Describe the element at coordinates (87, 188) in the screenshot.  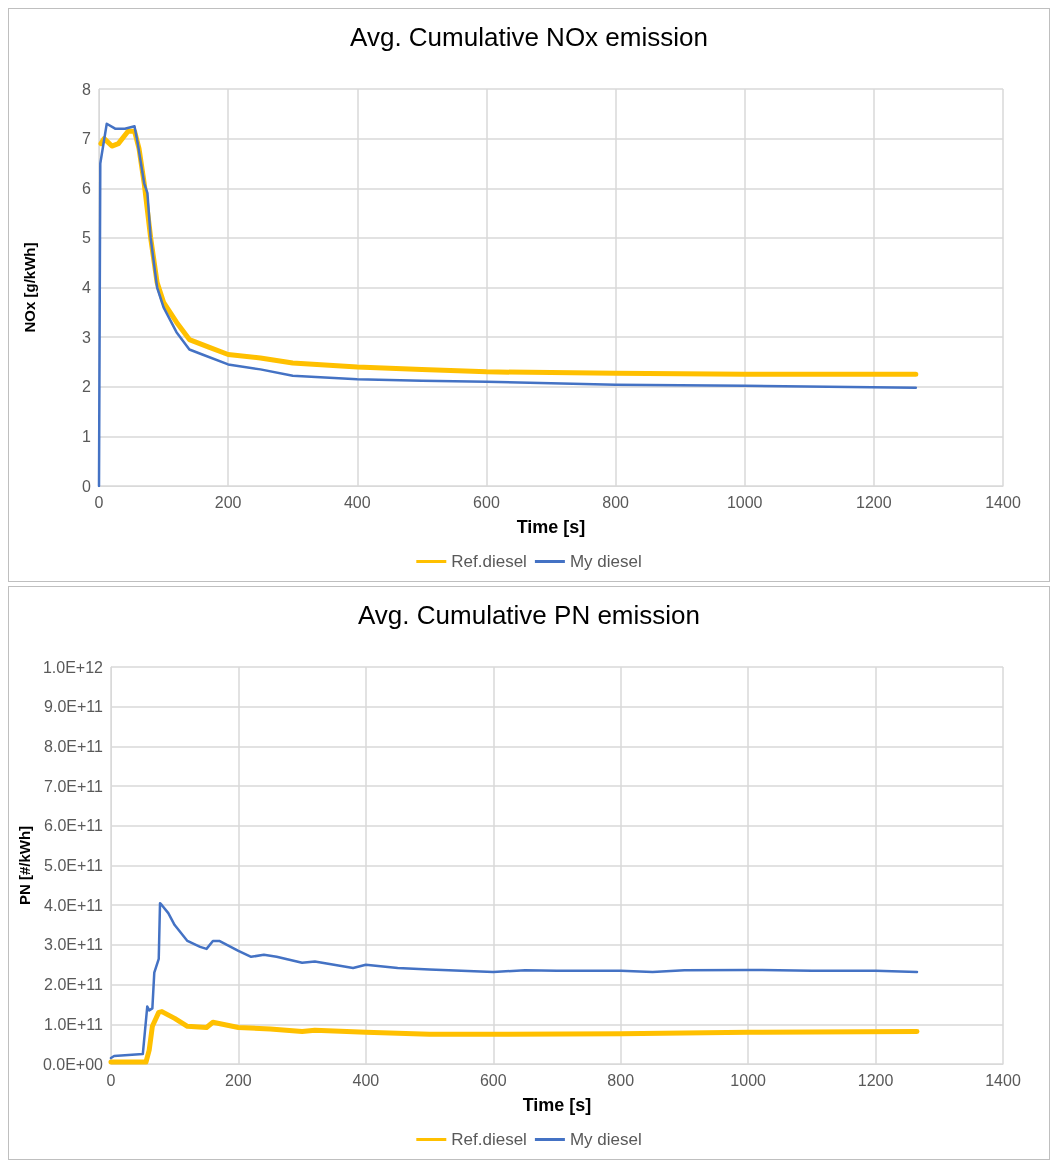
I see `y-tick-label: 6` at that location.